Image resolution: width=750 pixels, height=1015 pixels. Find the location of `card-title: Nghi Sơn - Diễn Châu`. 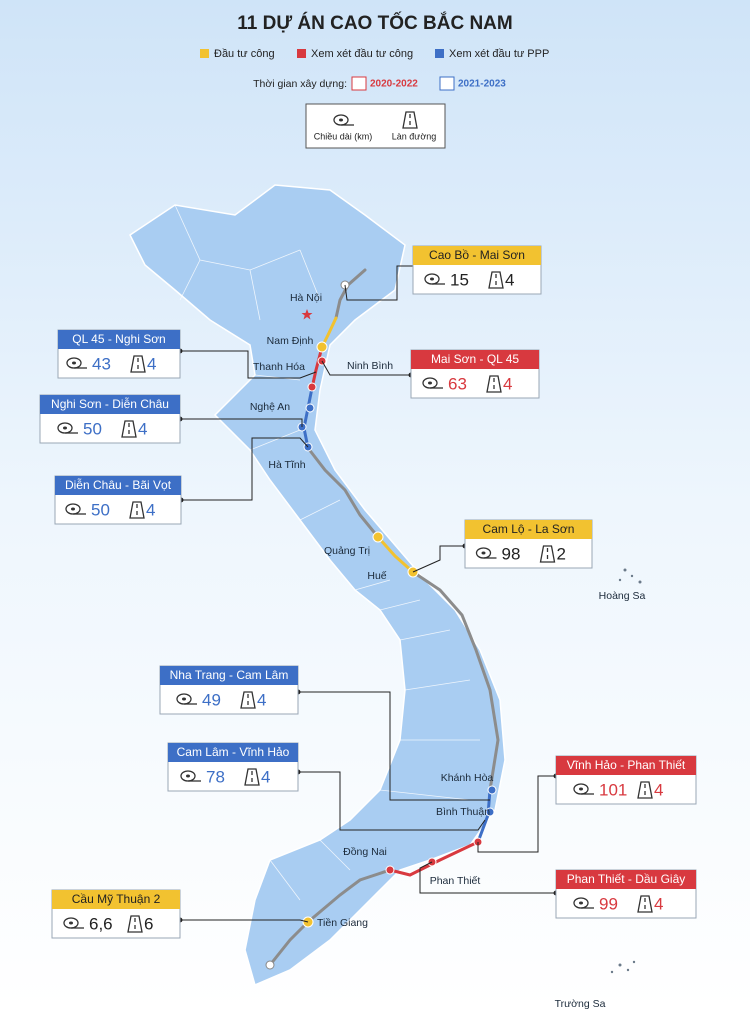

card-title: Nghi Sơn - Diễn Châu is located at coordinates (110, 403).